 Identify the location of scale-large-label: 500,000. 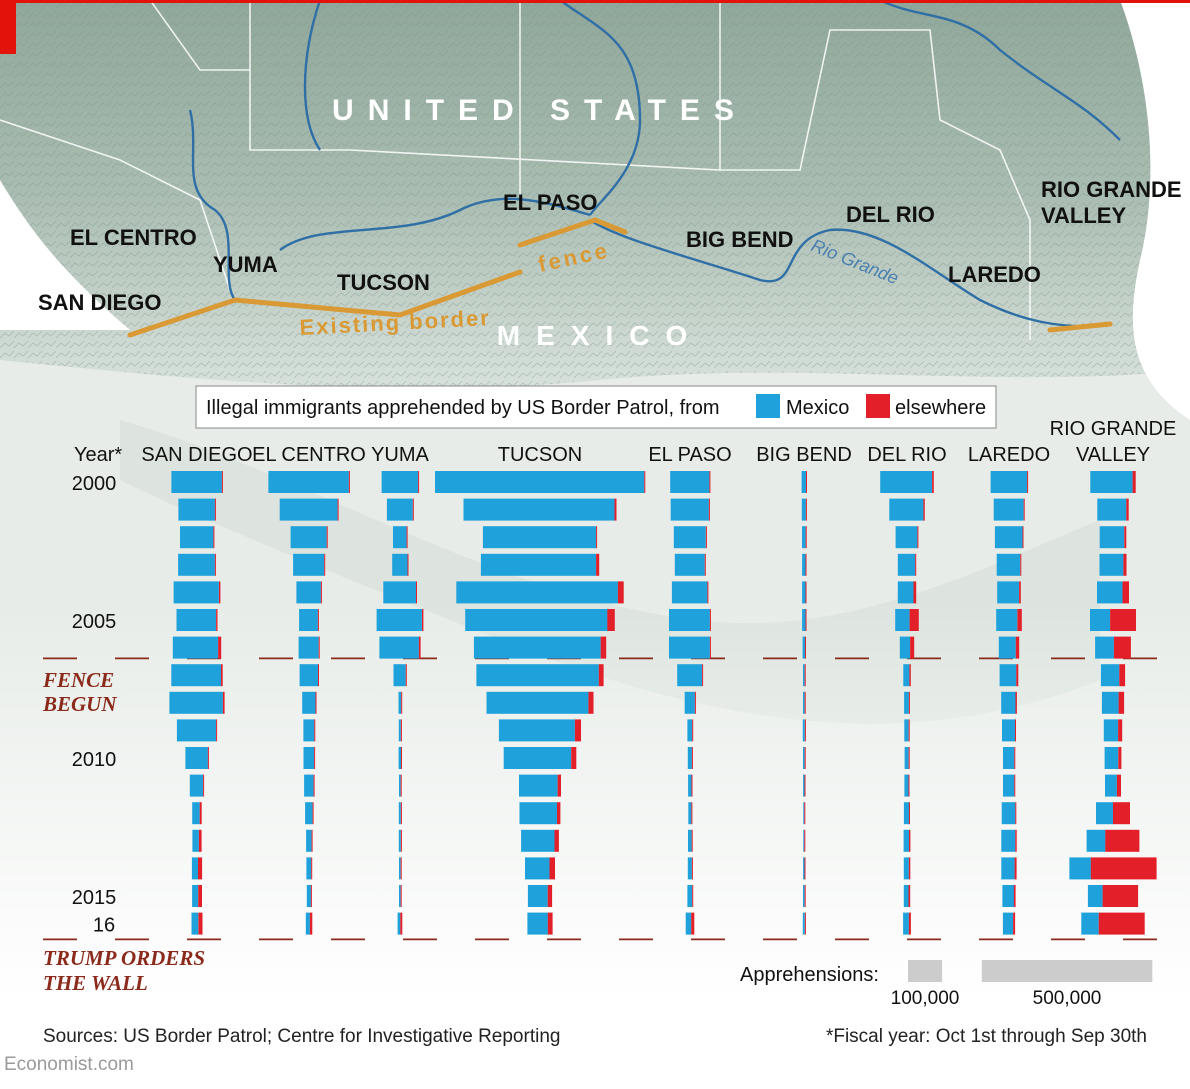
(1067, 998).